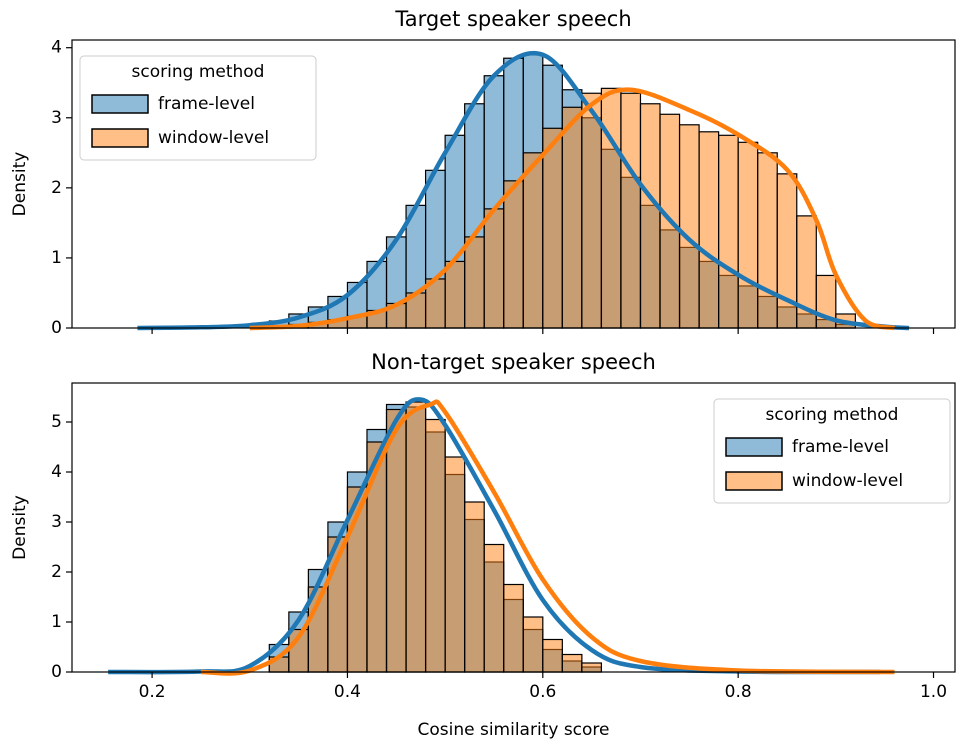 The height and width of the screenshot is (744, 956). I want to click on x-tick-label: 0.6, so click(542, 692).